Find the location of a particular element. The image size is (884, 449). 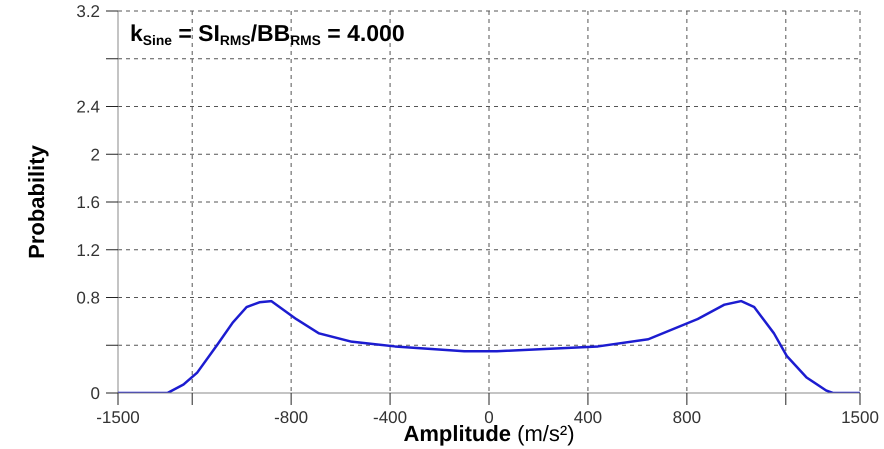

x-tick-label: -400 is located at coordinates (390, 418).